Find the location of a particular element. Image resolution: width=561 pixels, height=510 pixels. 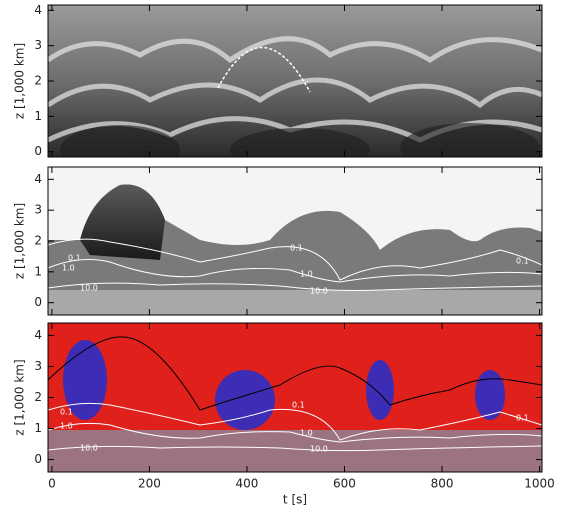

x-tick-label: 800 is located at coordinates (442, 484).